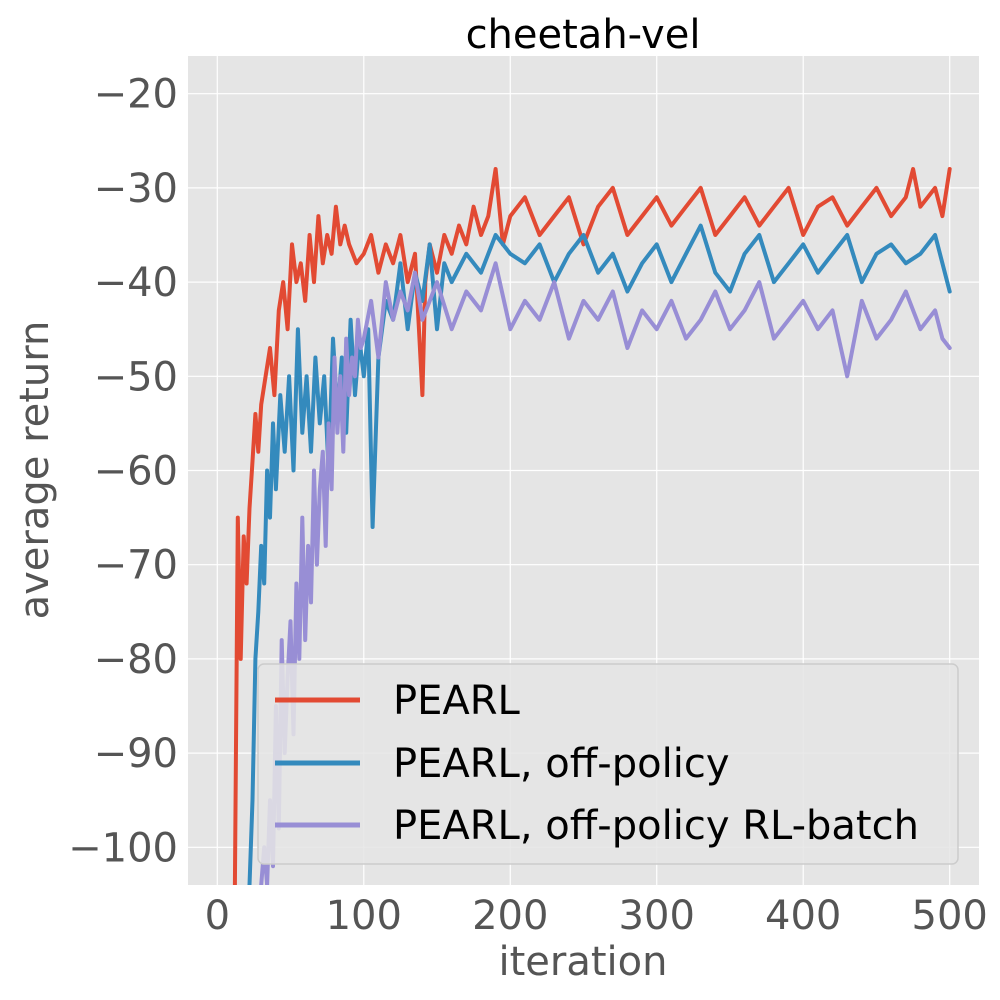 This screenshot has height=1000, width=1000. I want to click on legend-label-rl-batch: PEARL, off-policy RL-batch, so click(656, 826).